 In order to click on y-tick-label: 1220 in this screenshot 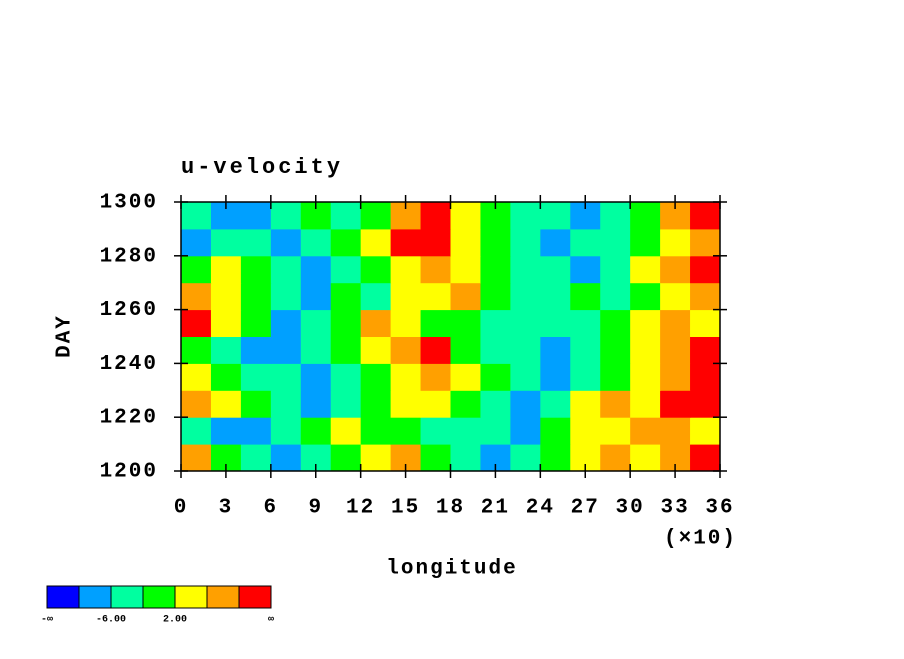, I will do `click(129, 418)`.